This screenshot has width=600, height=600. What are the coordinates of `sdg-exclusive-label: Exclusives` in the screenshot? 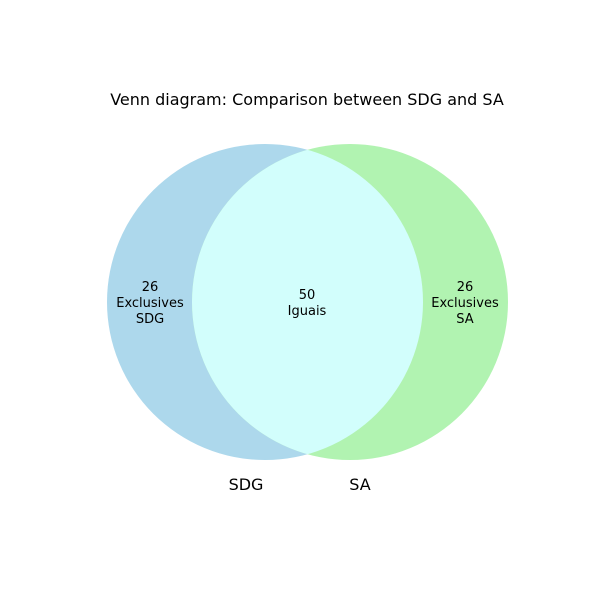 It's located at (150, 303).